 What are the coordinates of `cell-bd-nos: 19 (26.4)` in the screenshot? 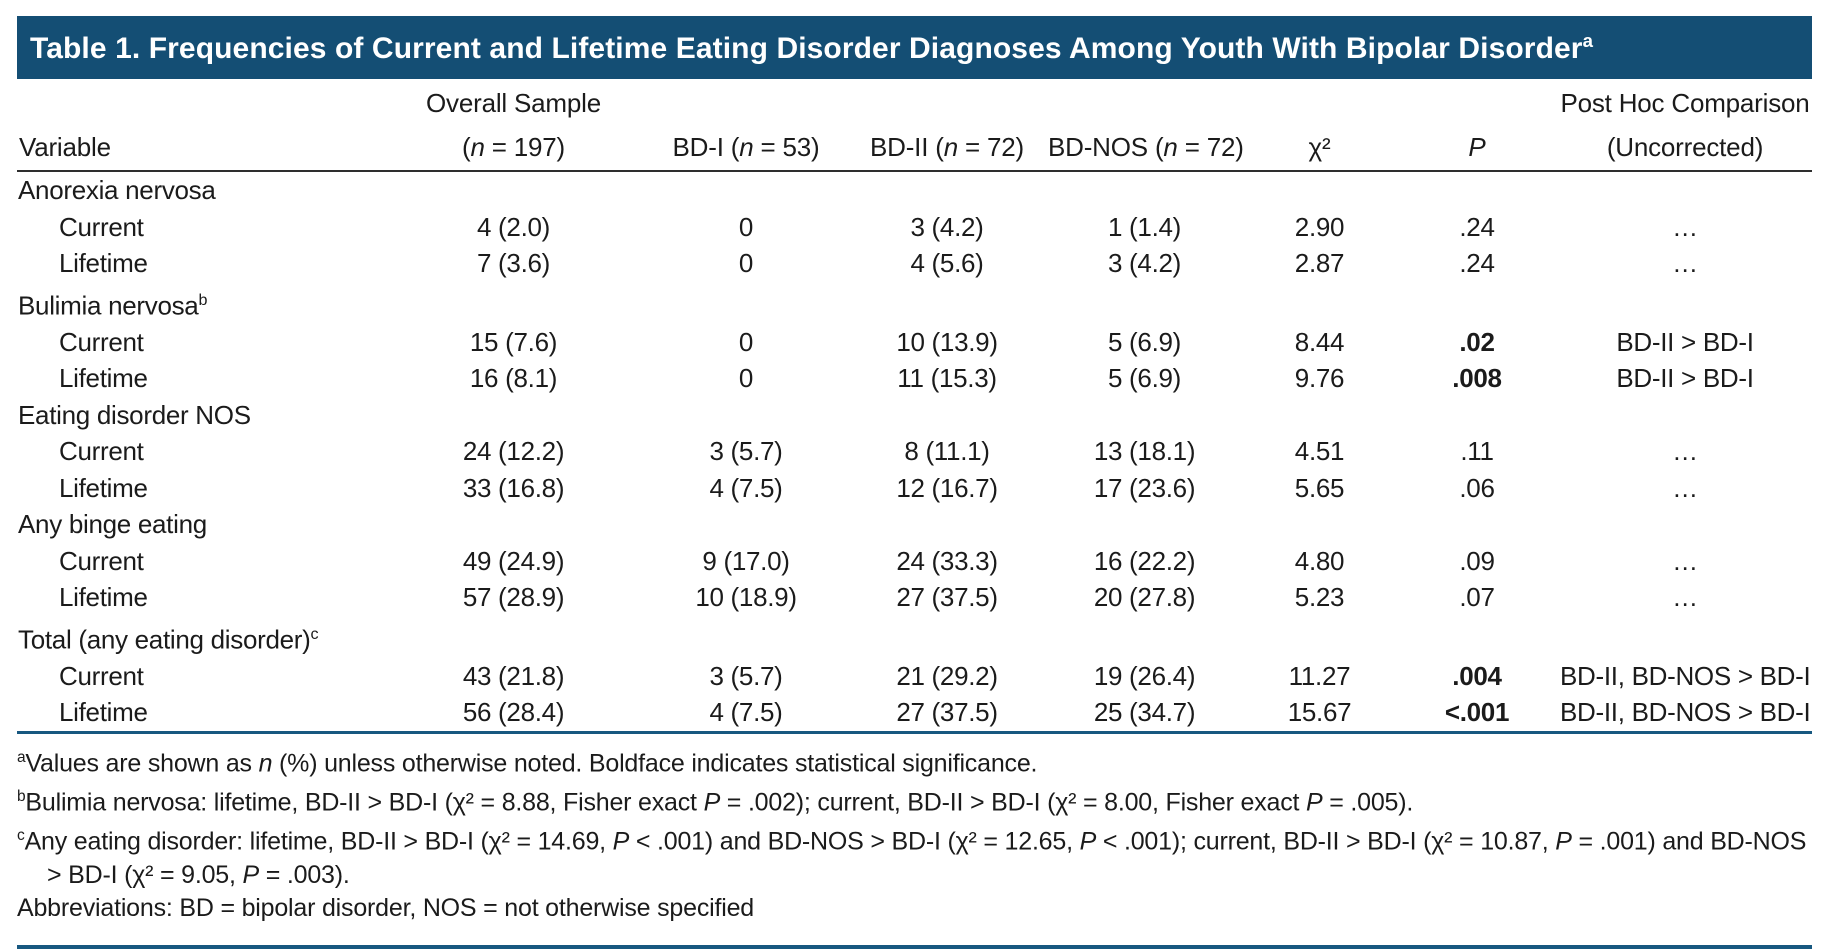 It's located at (1144, 675).